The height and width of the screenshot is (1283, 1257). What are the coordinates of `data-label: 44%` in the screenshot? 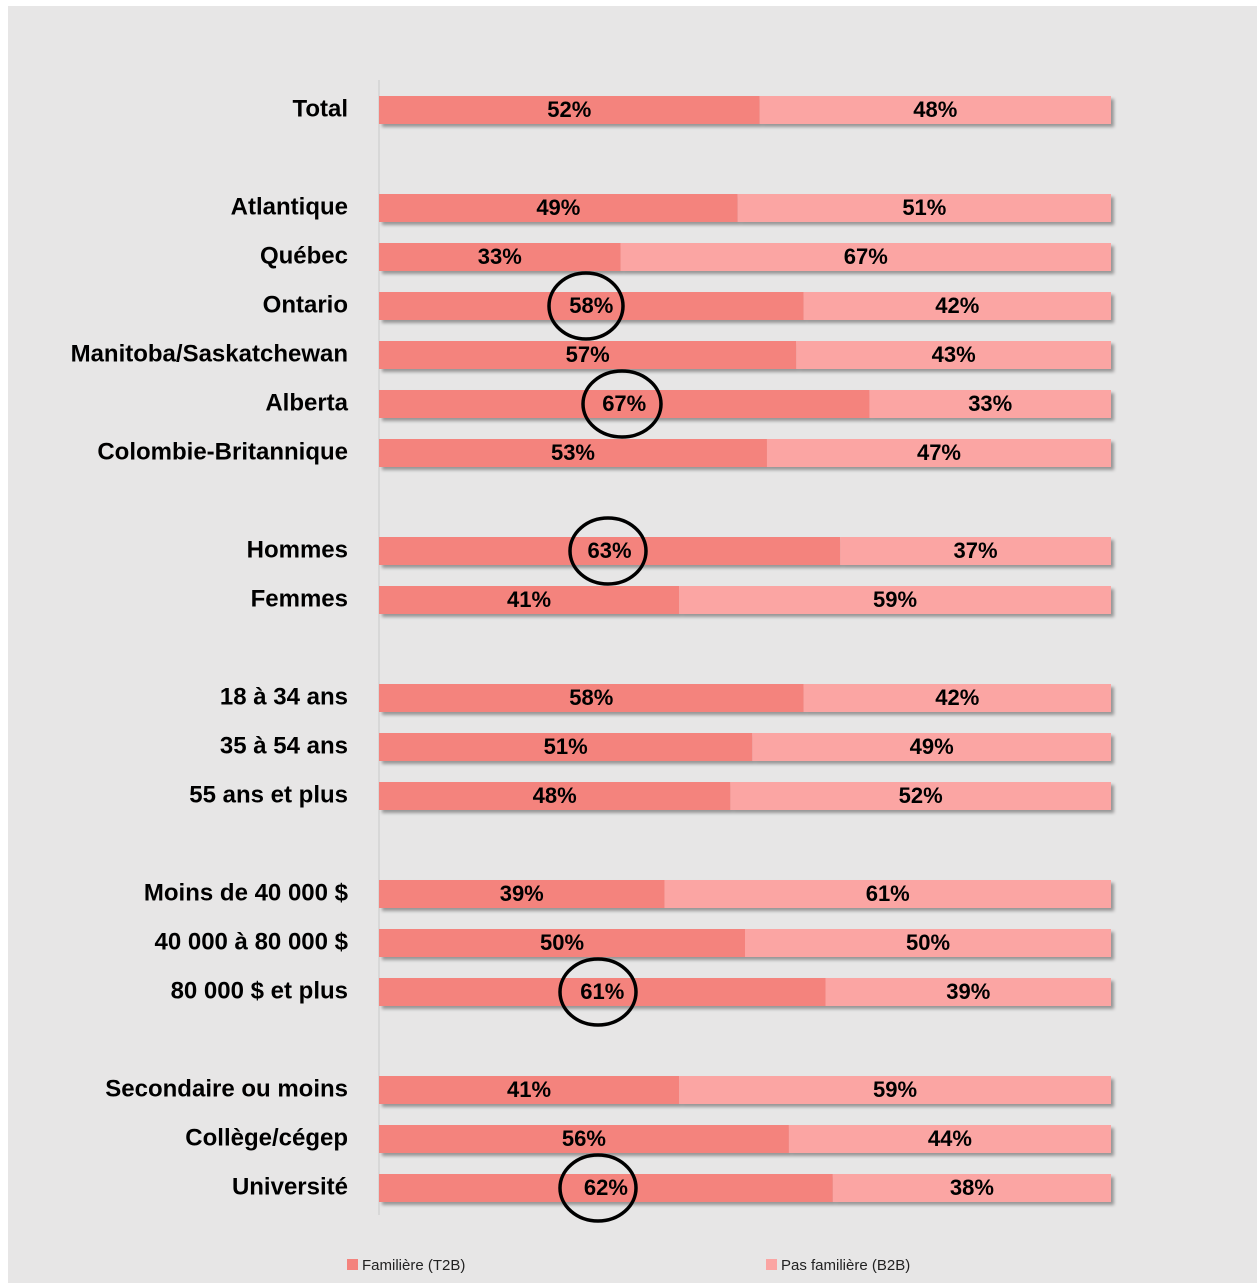 It's located at (950, 1138).